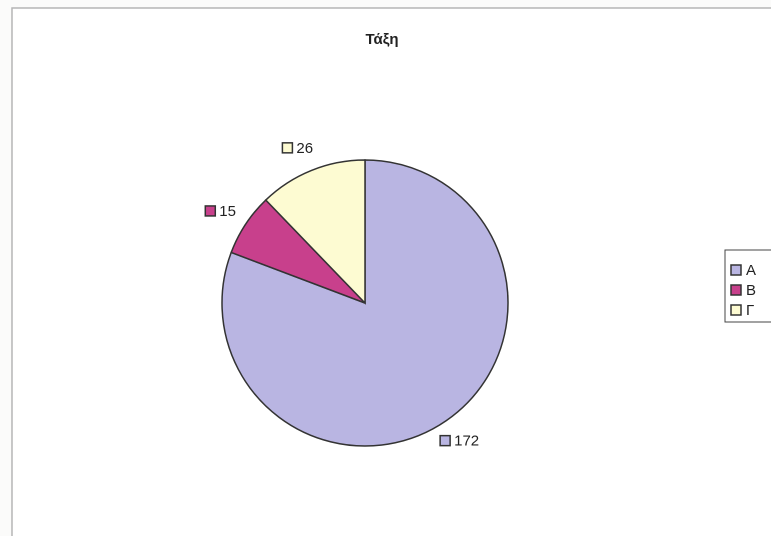 The image size is (771, 536). I want to click on data-label: 15, so click(227, 211).